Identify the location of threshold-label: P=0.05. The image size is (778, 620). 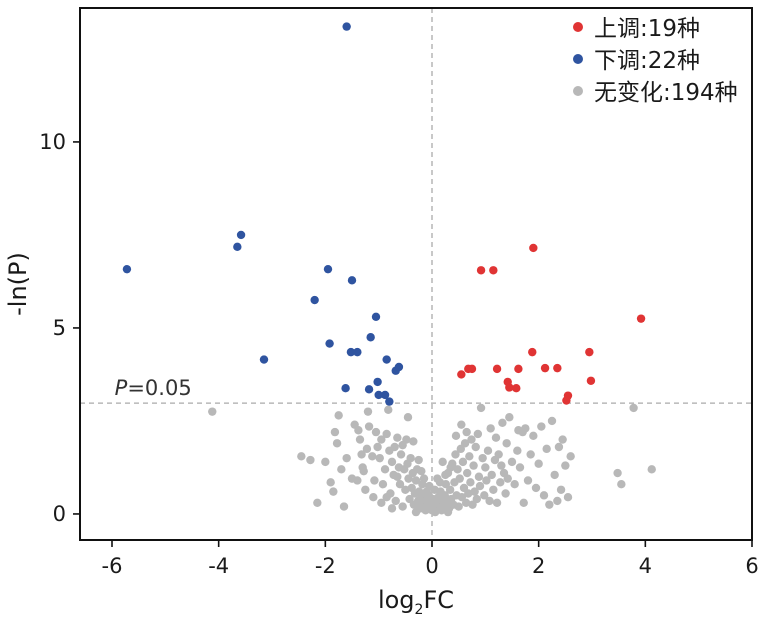
(153, 388).